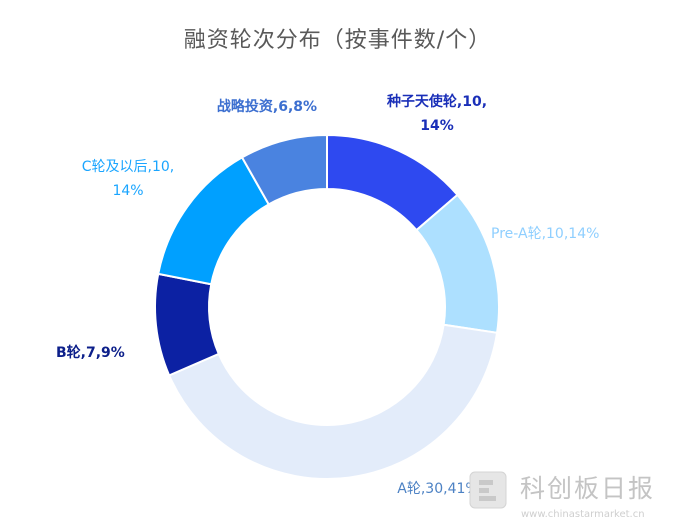 The height and width of the screenshot is (531, 675). I want to click on data-label-1: Pre-A轮,10,14%, so click(545, 234).